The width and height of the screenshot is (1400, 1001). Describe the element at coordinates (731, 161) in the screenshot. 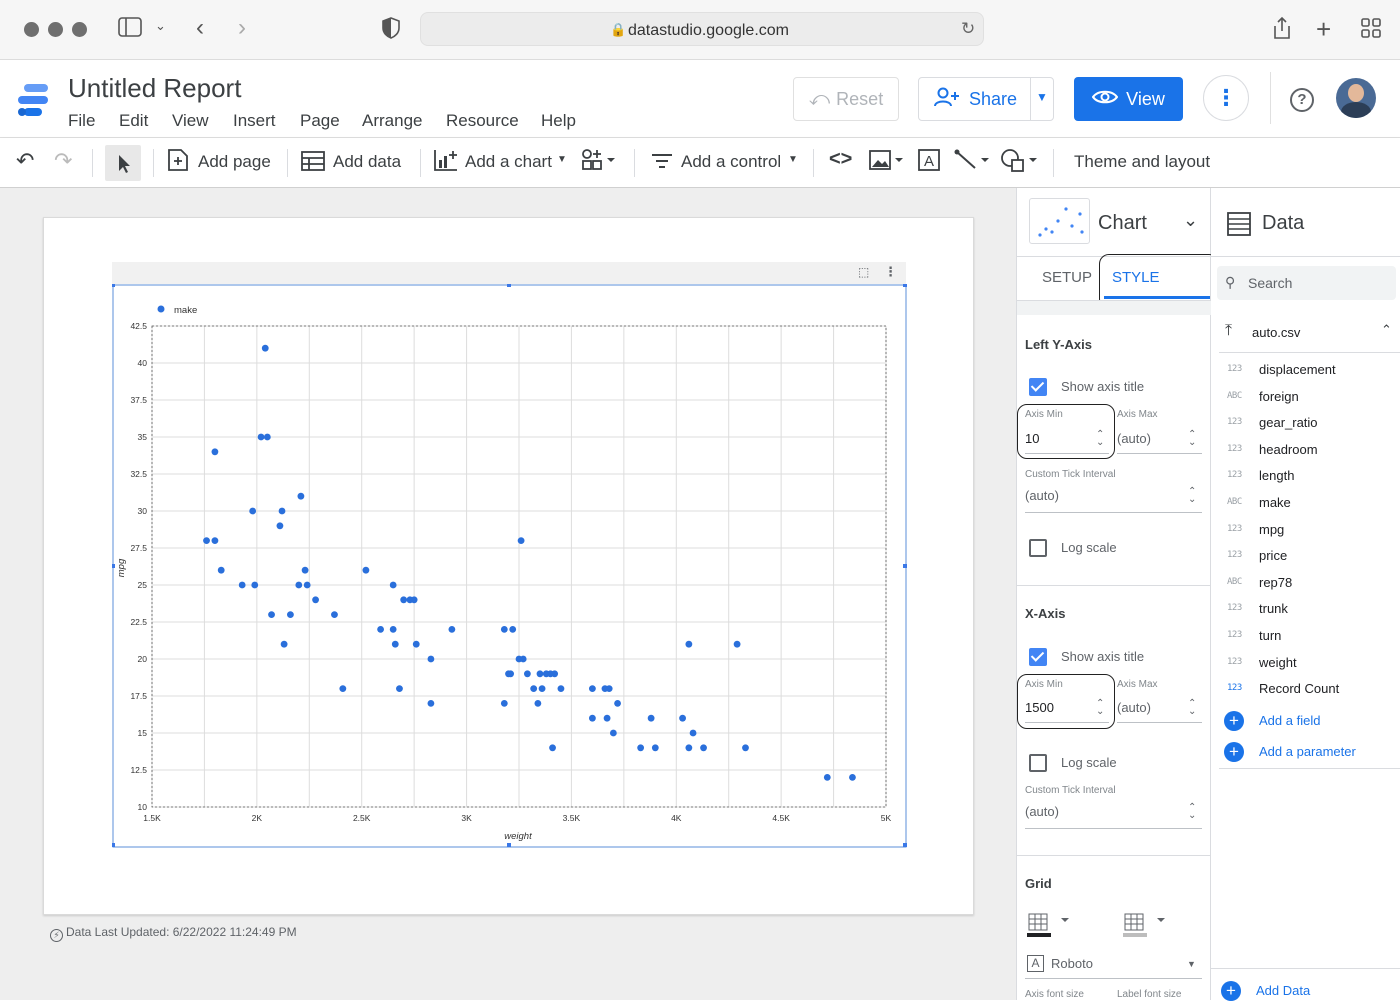

I see `add-control-button: Add a control` at that location.